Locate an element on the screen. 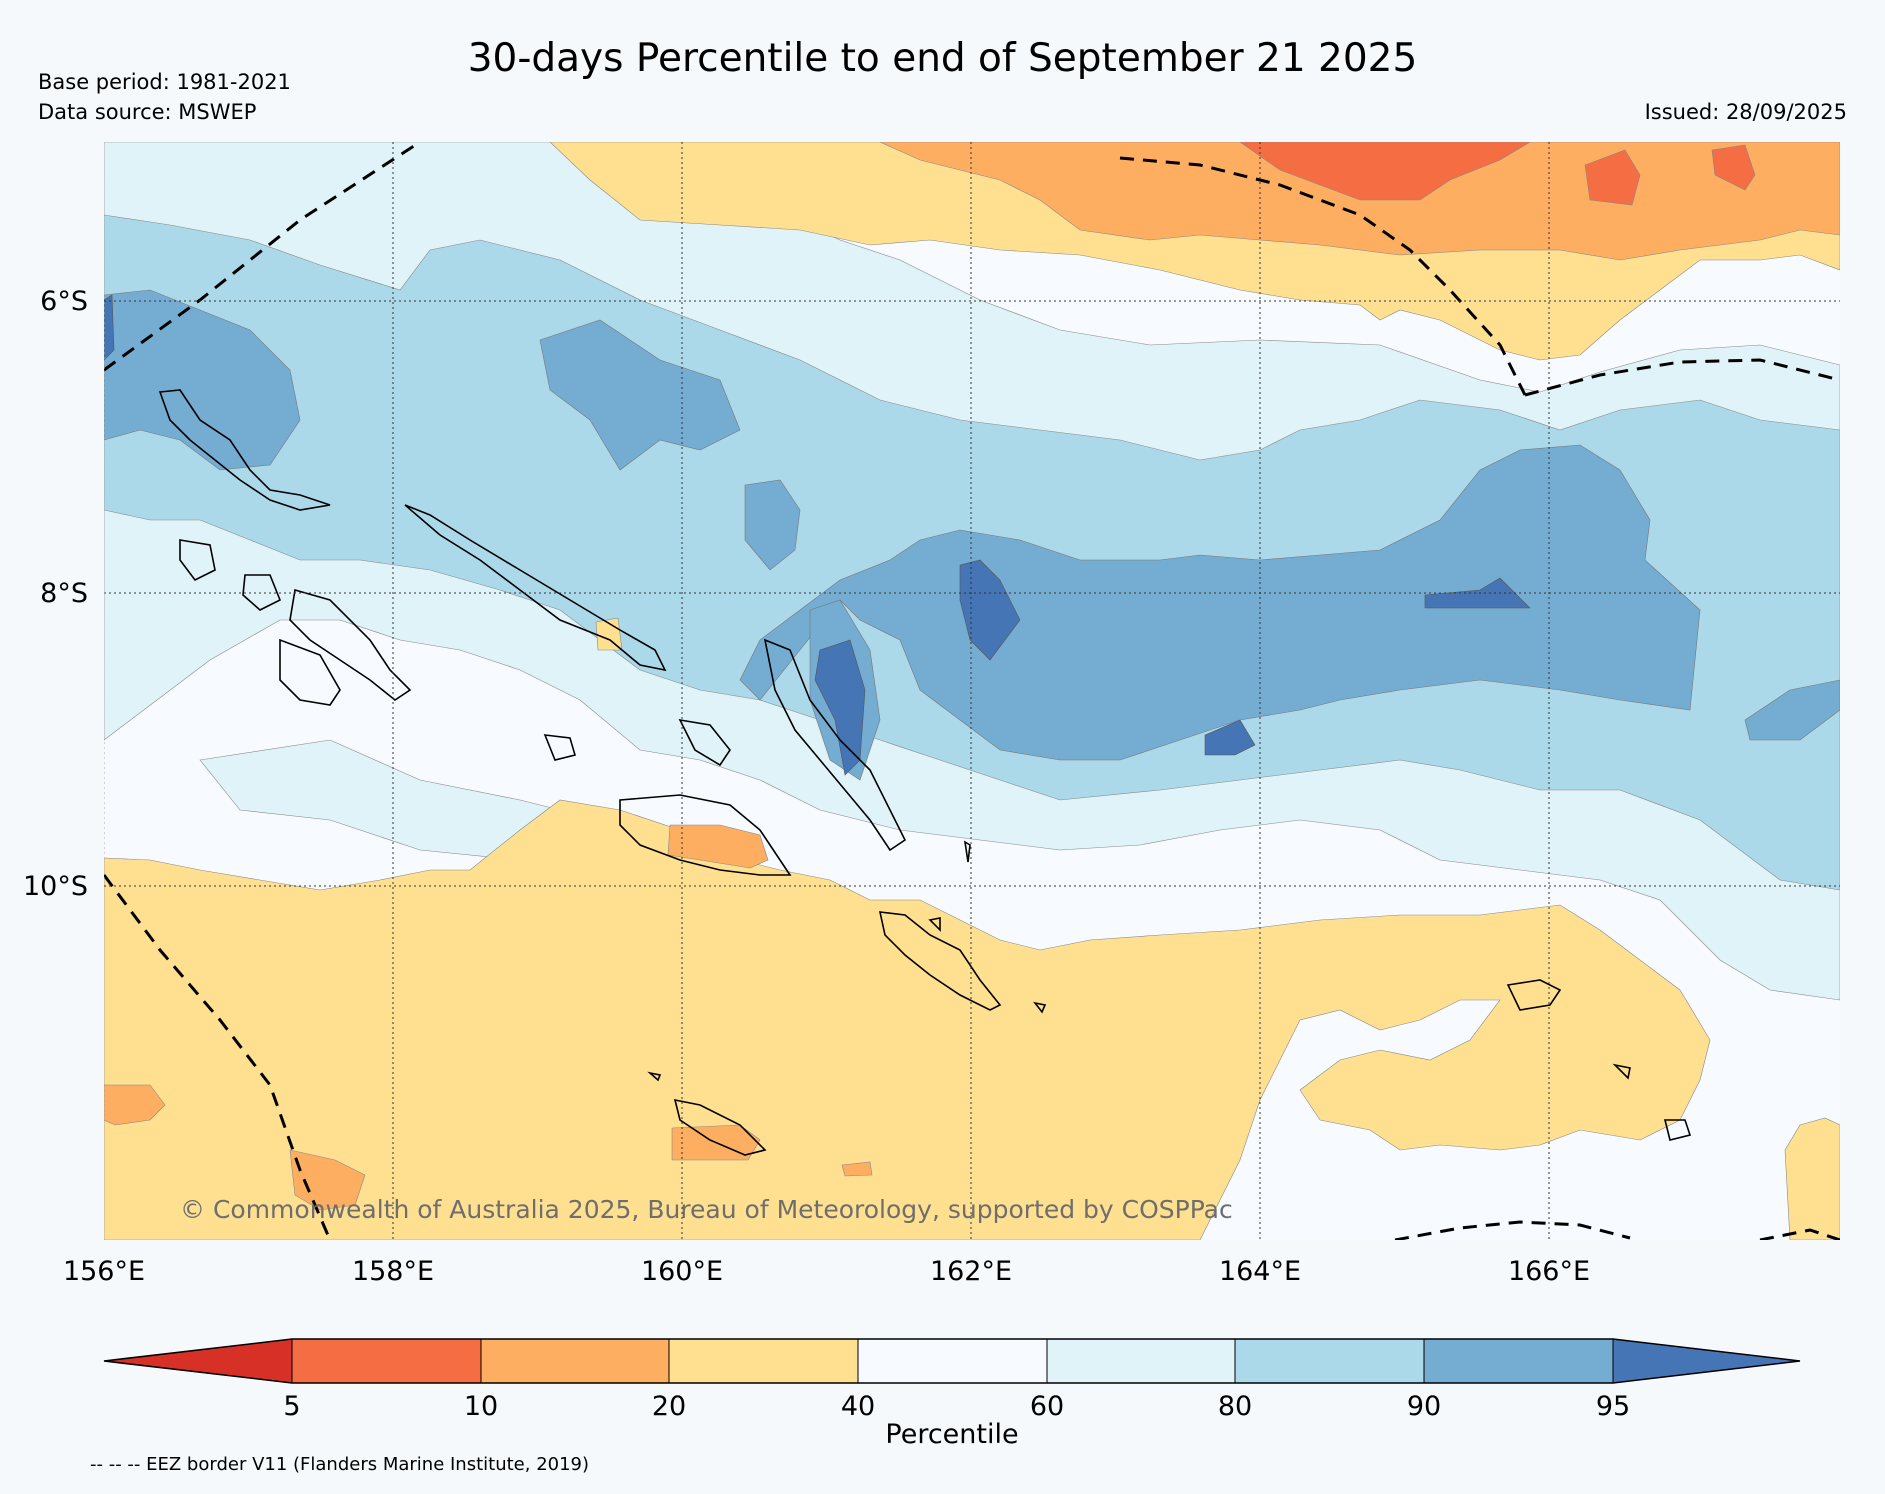 The image size is (1885, 1494). lon-label-156e: 156°E is located at coordinates (104, 1271).